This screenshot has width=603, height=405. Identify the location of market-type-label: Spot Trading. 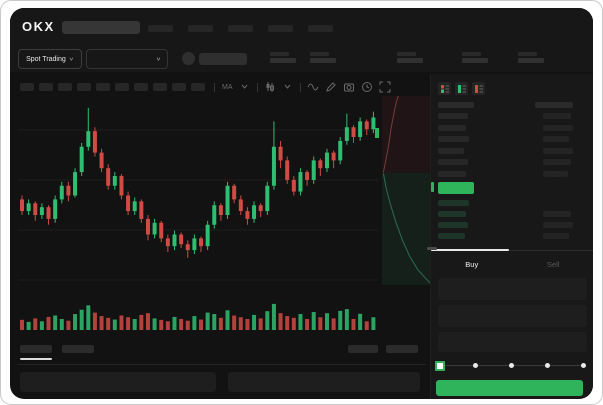
(46, 59).